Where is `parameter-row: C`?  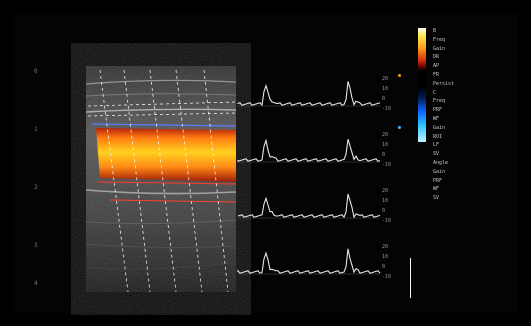
parameter-row: C is located at coordinates (475, 93).